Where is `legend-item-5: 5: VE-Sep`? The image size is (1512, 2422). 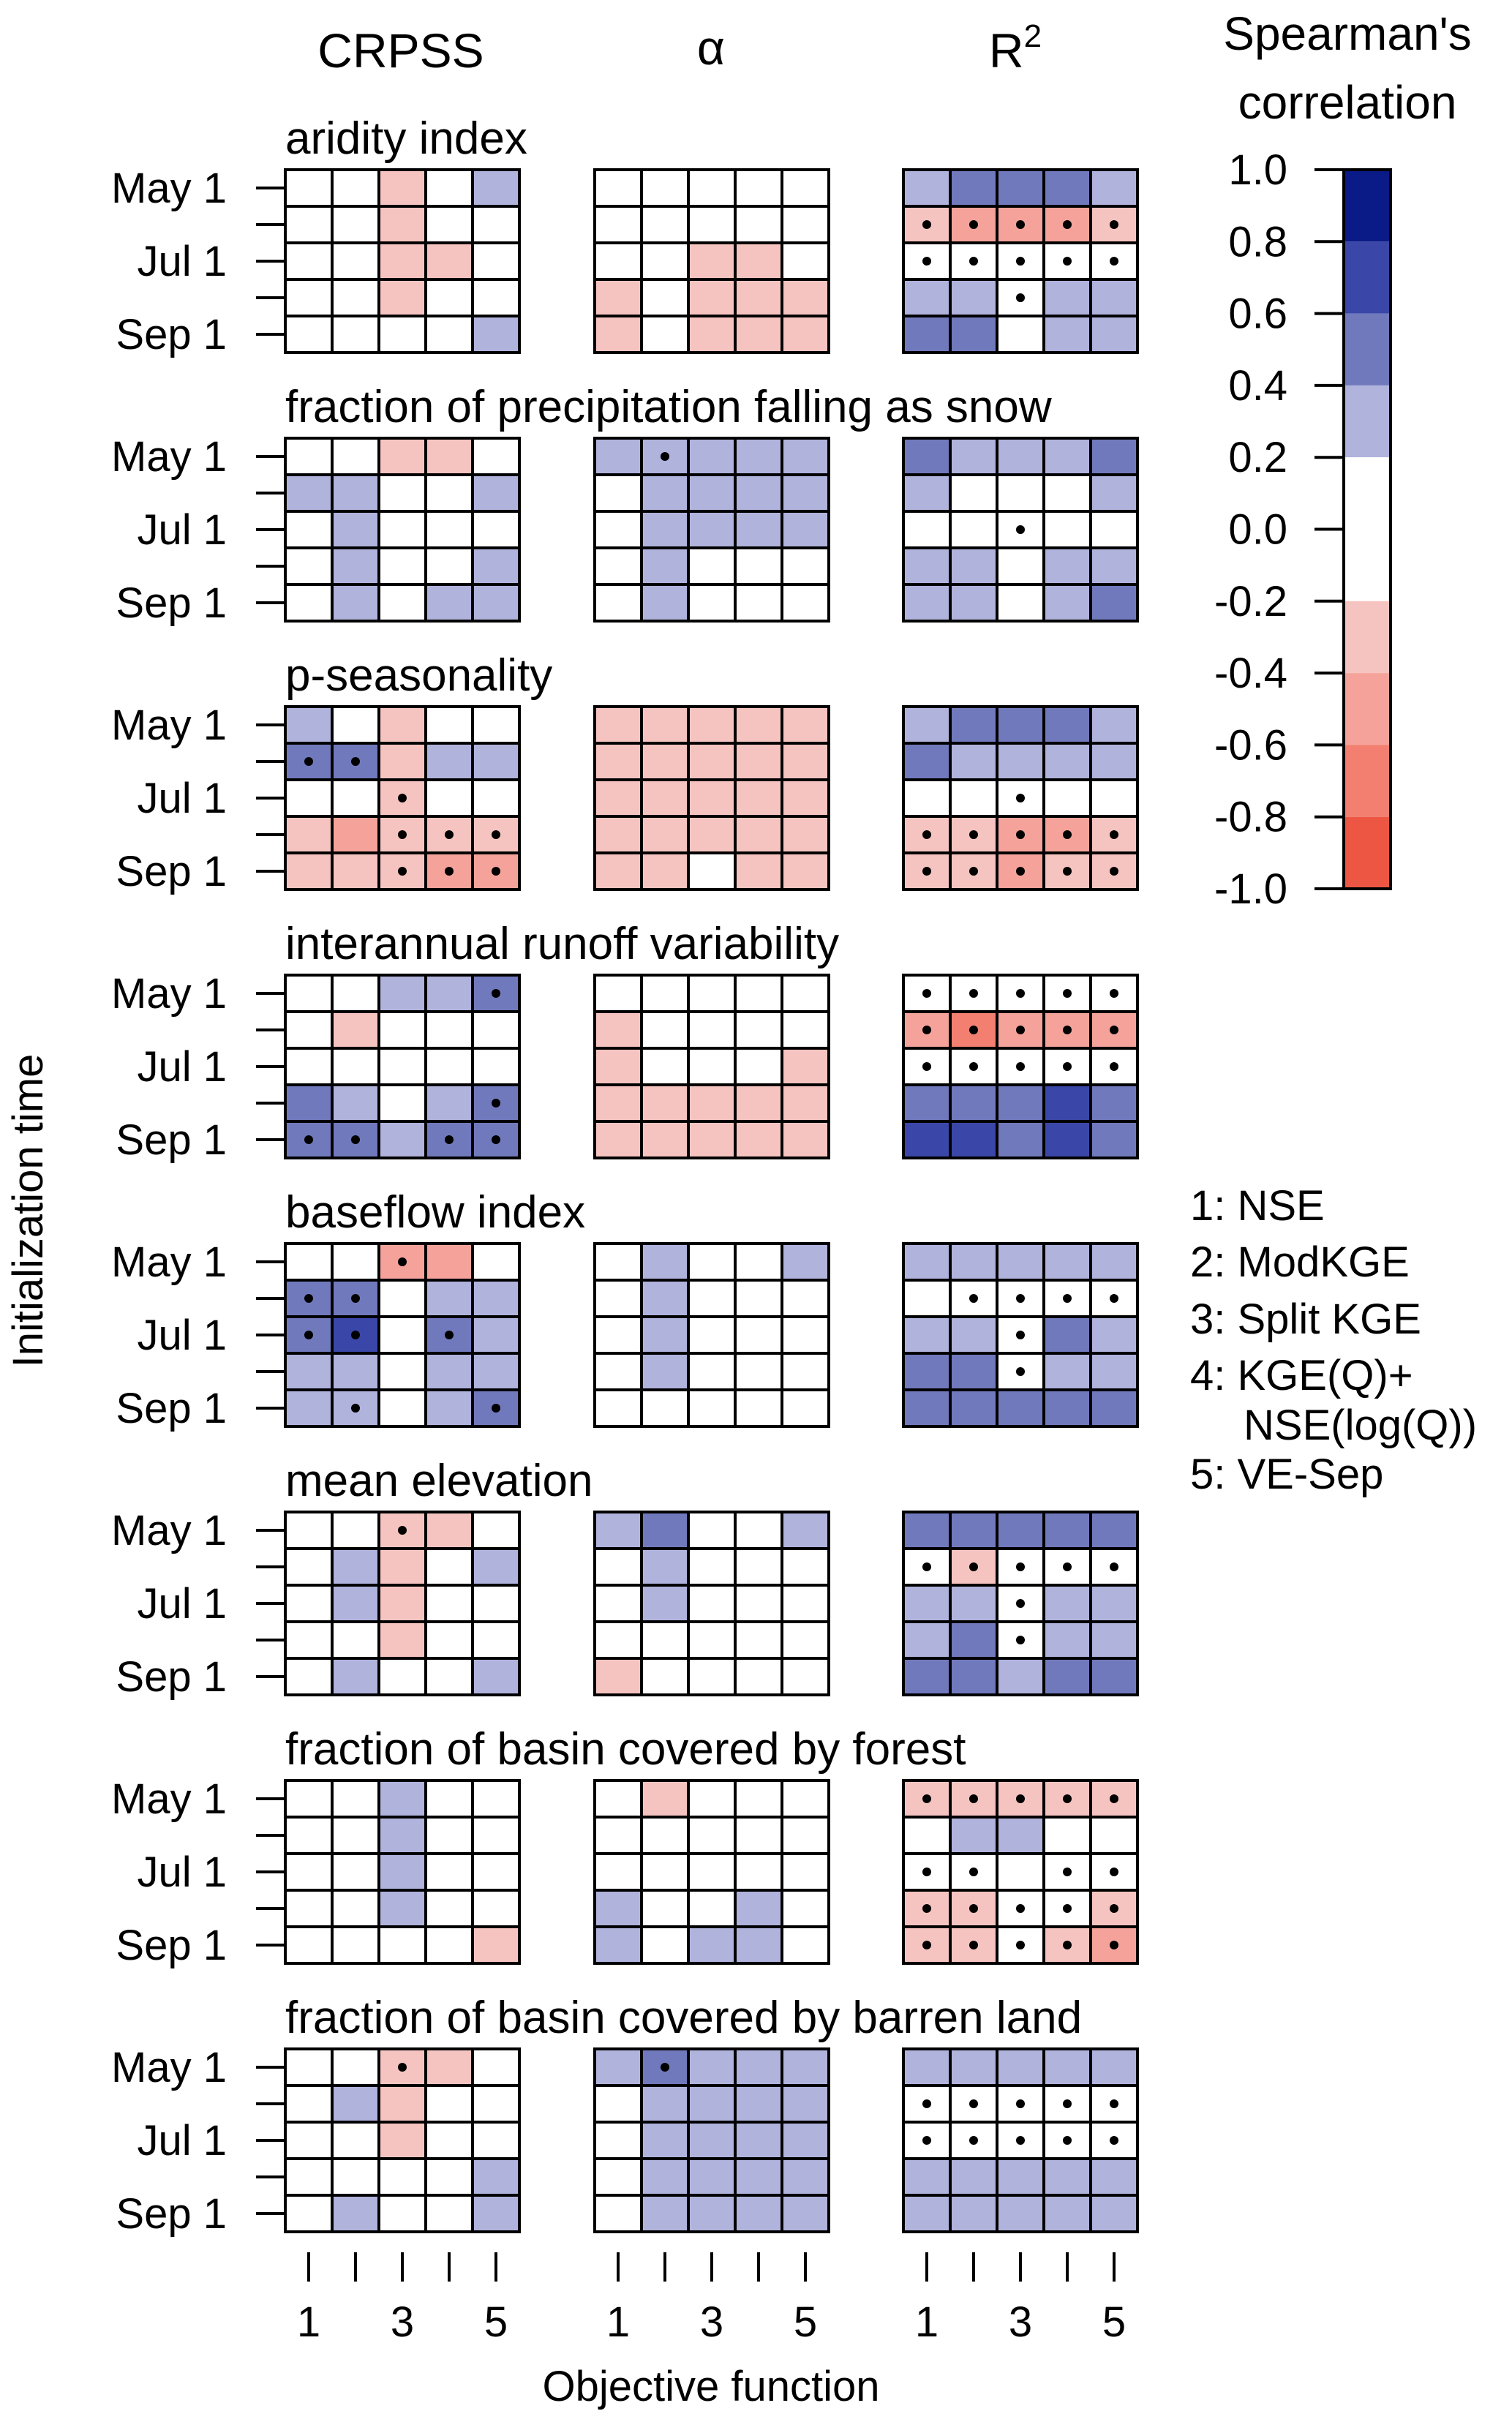 legend-item-5: 5: VE-Sep is located at coordinates (1287, 1474).